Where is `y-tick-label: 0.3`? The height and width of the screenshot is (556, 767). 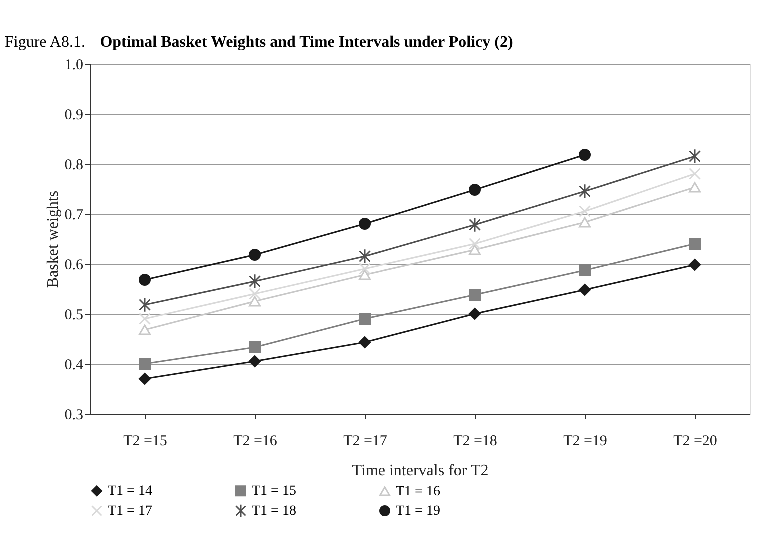 y-tick-label: 0.3 is located at coordinates (74, 416).